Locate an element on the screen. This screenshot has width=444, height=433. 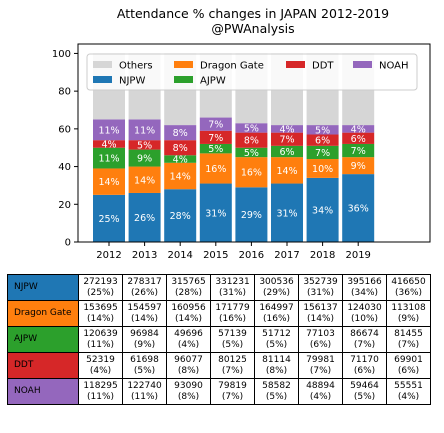
table-cell: 120639 (11%) is located at coordinates (100, 339).